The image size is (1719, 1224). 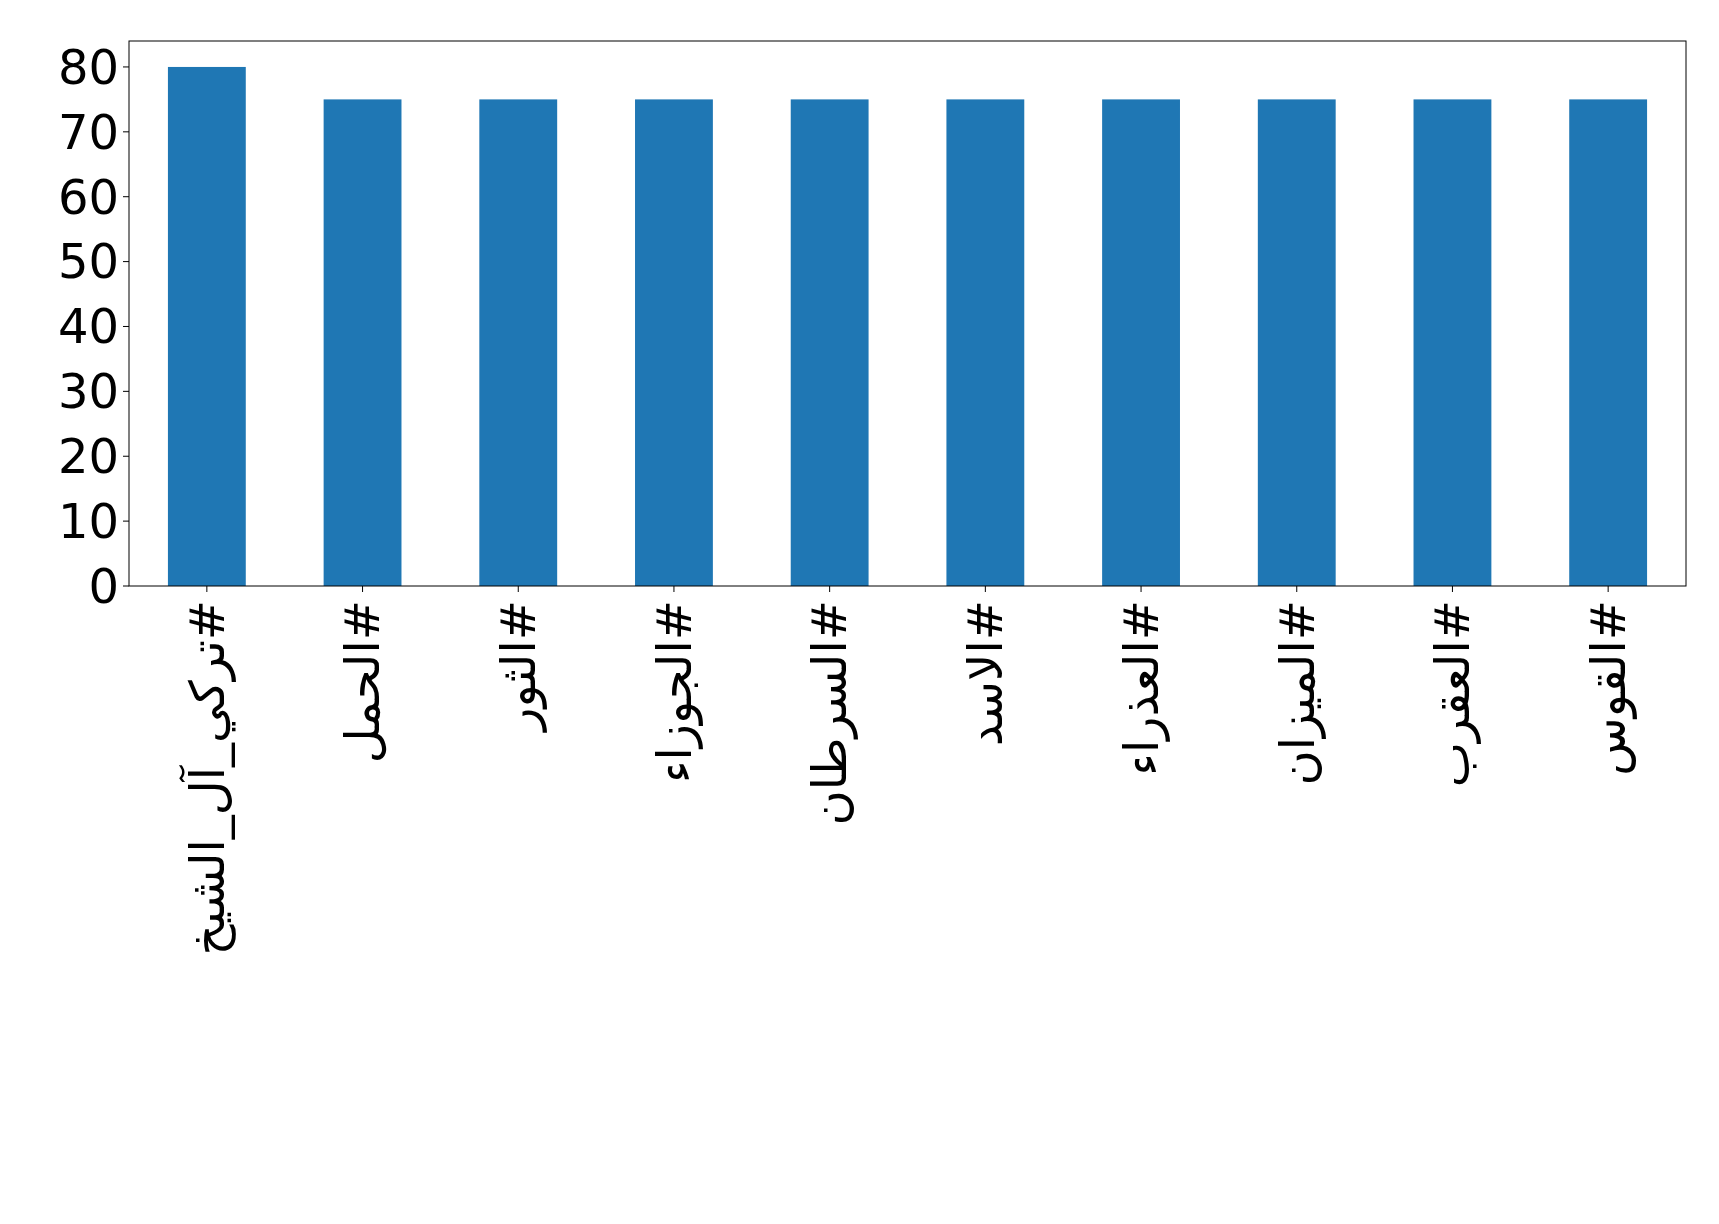 I want to click on y-tick-label: 20, so click(x=88, y=456).